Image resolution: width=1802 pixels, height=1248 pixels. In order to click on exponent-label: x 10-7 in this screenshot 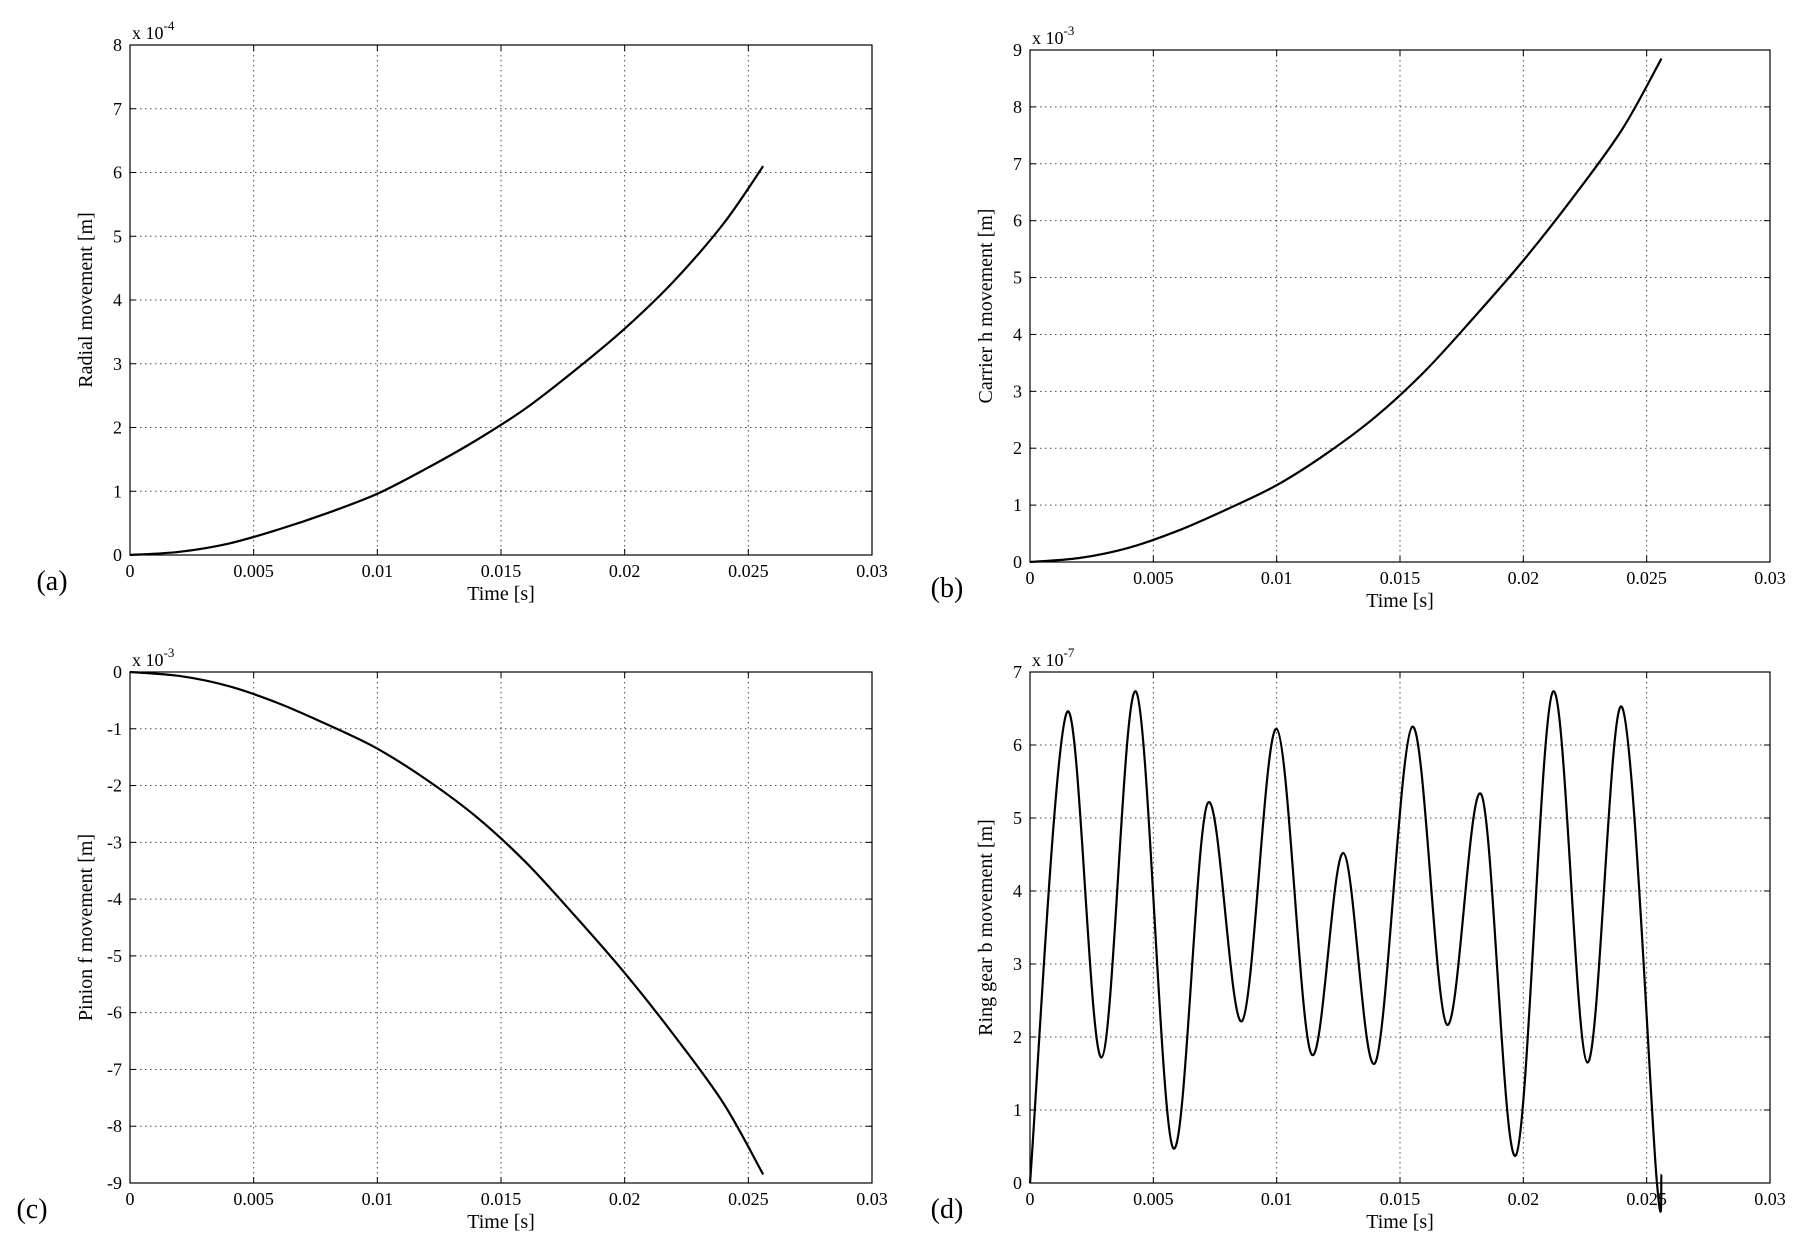, I will do `click(1053, 657)`.